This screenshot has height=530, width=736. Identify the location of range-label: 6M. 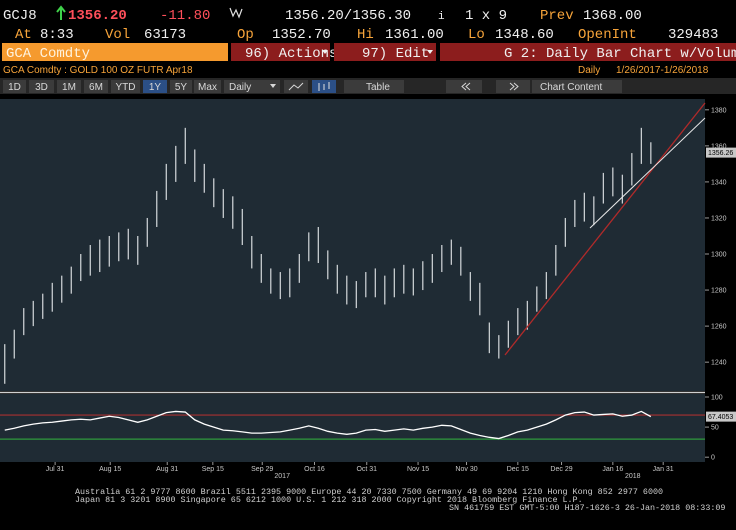
(96, 87).